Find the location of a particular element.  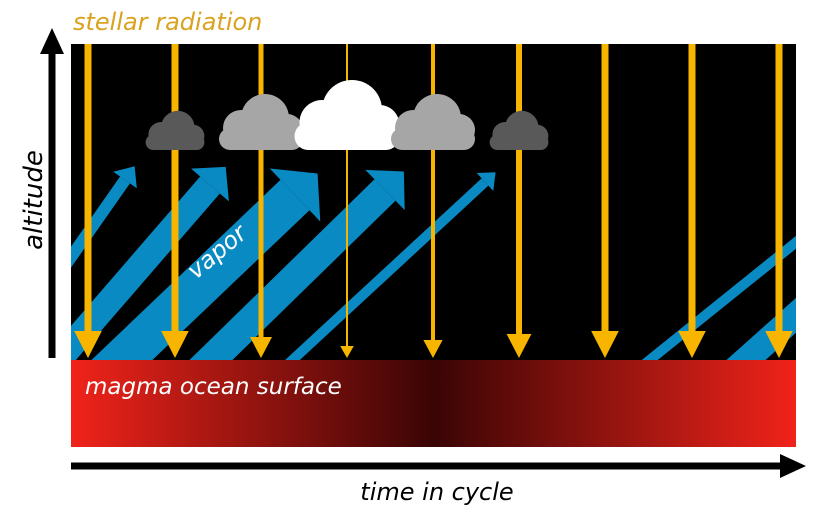

time-arrowhead is located at coordinates (793, 466).